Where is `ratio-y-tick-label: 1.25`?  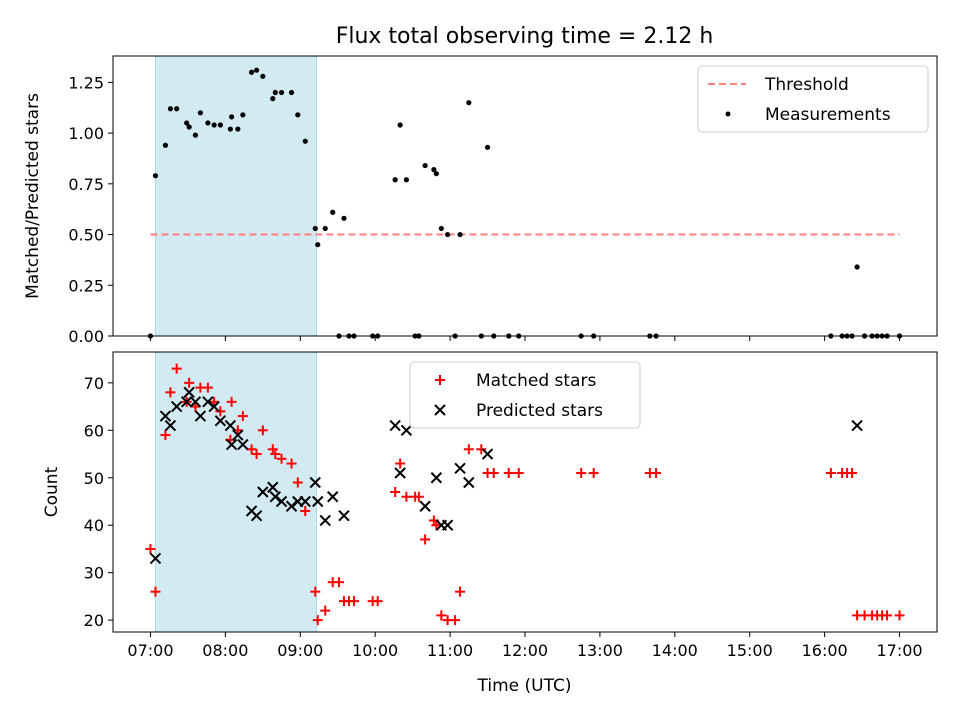 ratio-y-tick-label: 1.25 is located at coordinates (86, 82).